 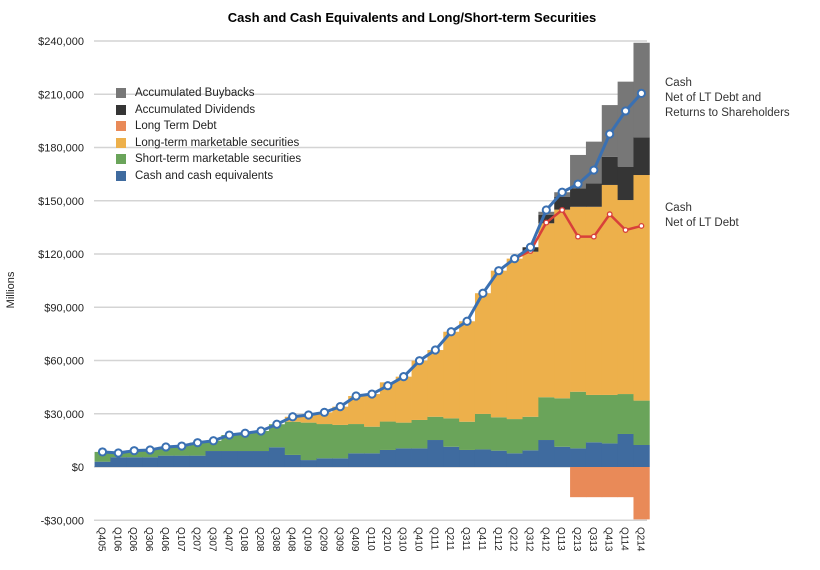 What do you see at coordinates (195, 109) in the screenshot?
I see `legend-label: Accumulated Dividends` at bounding box center [195, 109].